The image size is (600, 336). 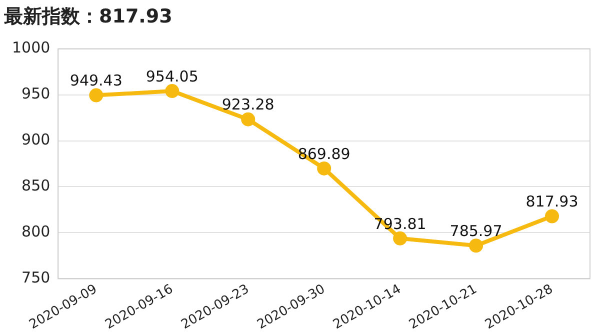 What do you see at coordinates (31, 47) in the screenshot?
I see `y-tick-label: 1000` at bounding box center [31, 47].